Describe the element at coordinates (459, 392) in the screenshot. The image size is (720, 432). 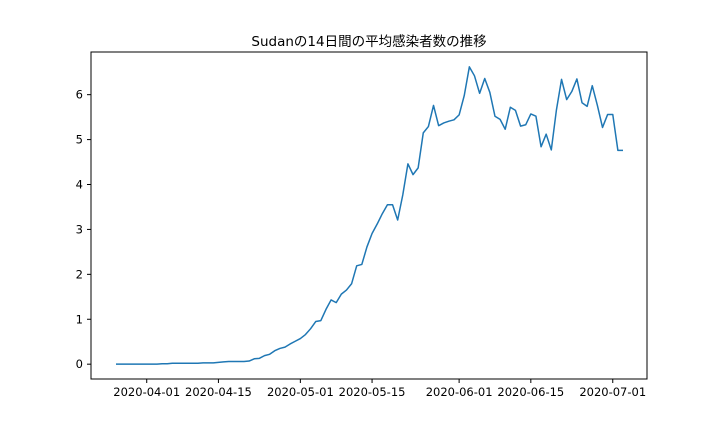
I see `x-tick-label: 2020-06-01` at that location.